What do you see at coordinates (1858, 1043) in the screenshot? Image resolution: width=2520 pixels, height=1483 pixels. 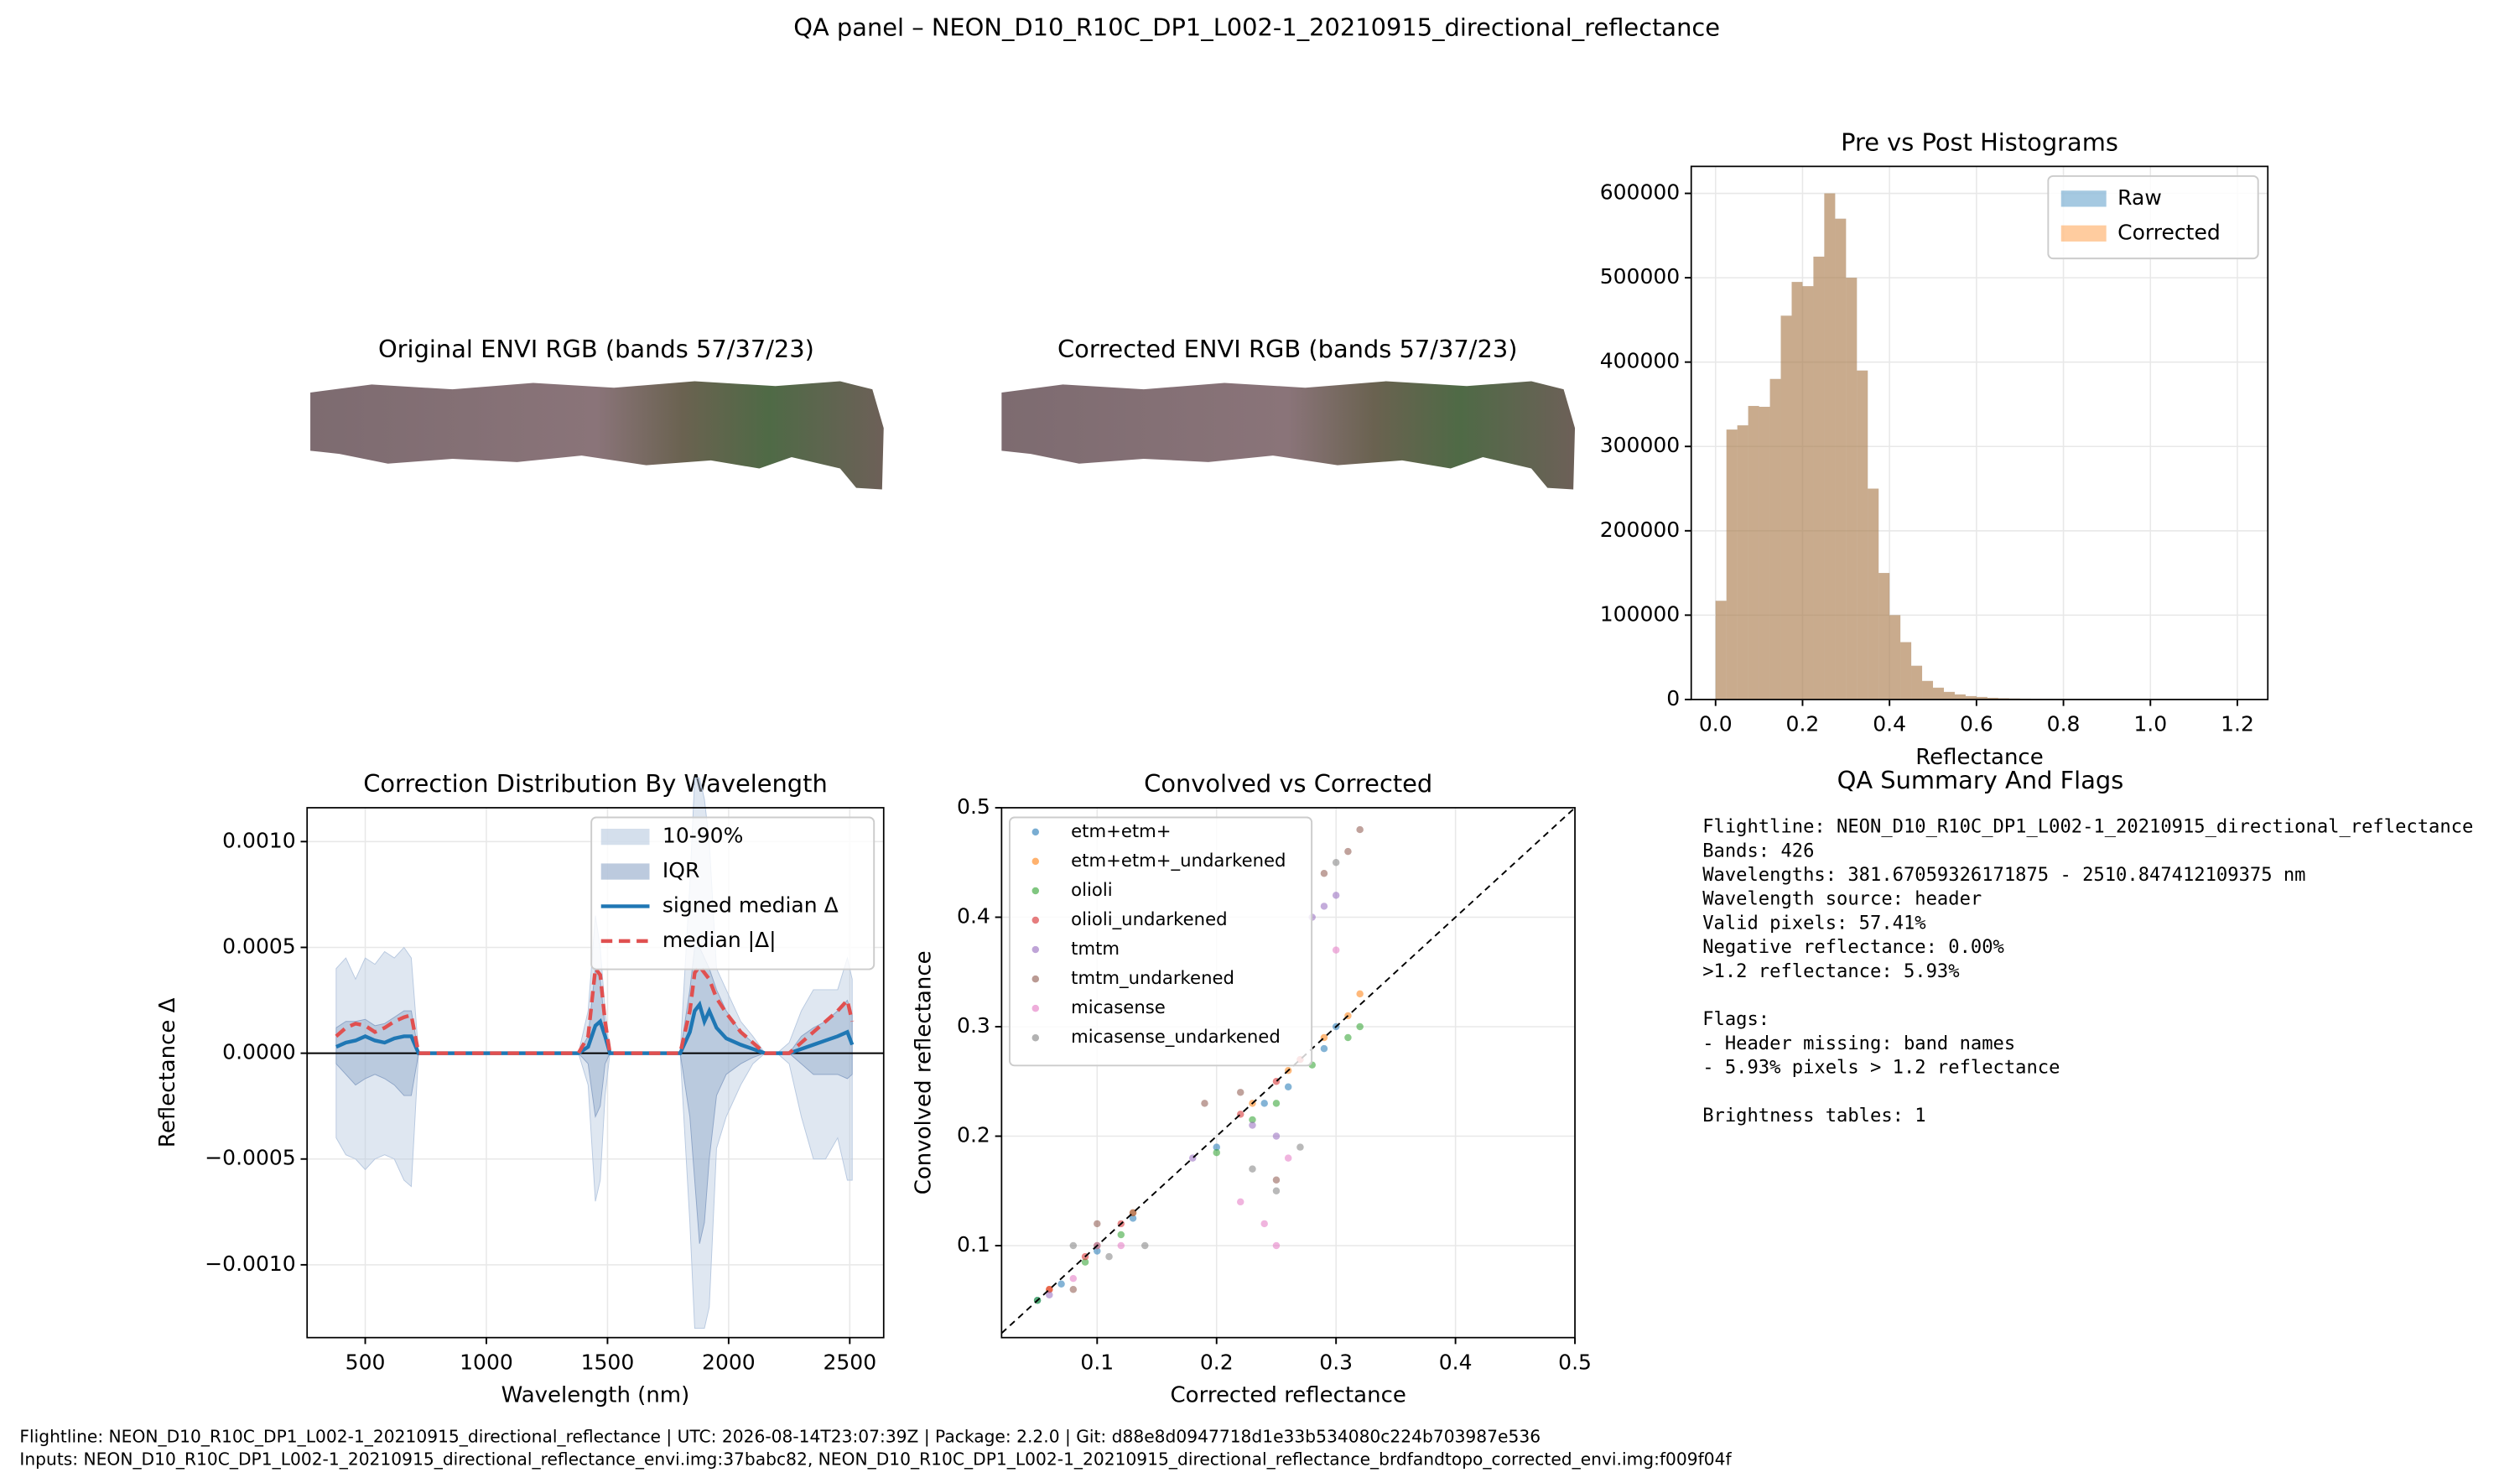 I see `flag-line: - Header missing: band names` at bounding box center [1858, 1043].